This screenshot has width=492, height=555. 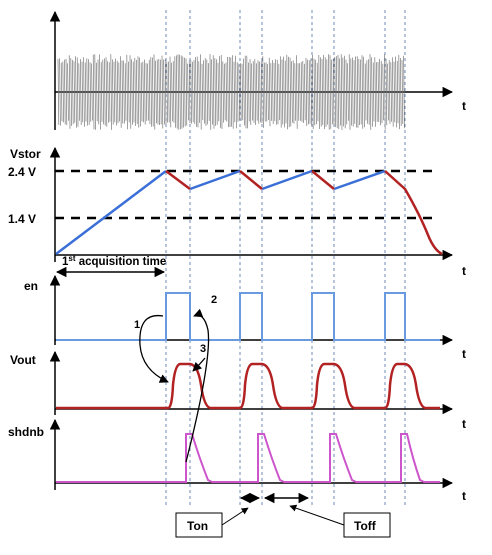 What do you see at coordinates (464, 354) in the screenshot?
I see `en-t-label: t` at bounding box center [464, 354].